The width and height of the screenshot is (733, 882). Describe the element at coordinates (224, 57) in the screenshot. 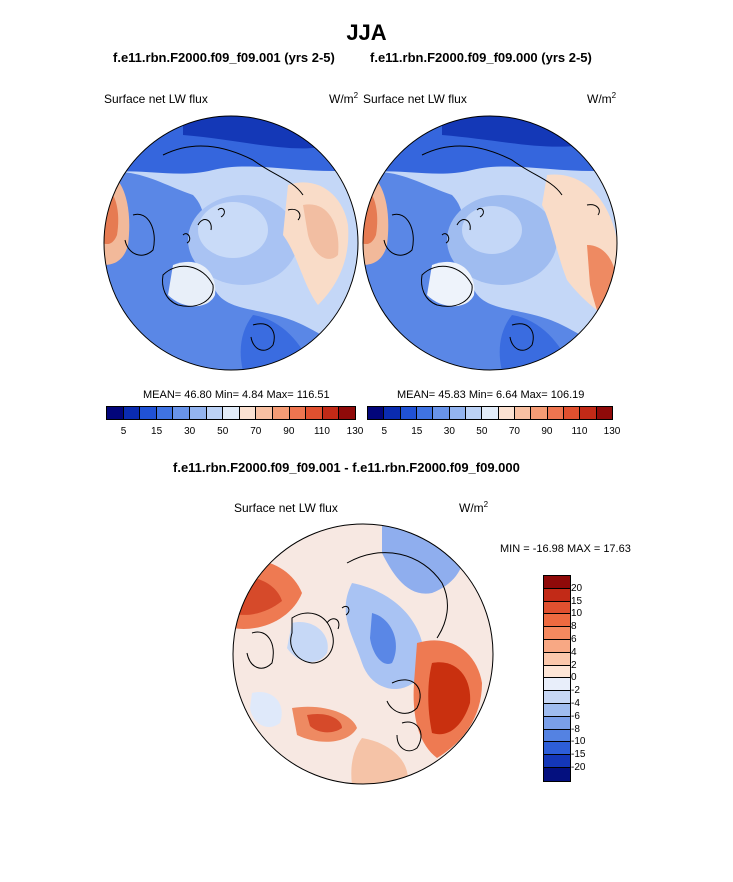

I see `left-panel-title: f.e11.rbn.F2000.f09_f09.001 (yrs 2-5)` at that location.